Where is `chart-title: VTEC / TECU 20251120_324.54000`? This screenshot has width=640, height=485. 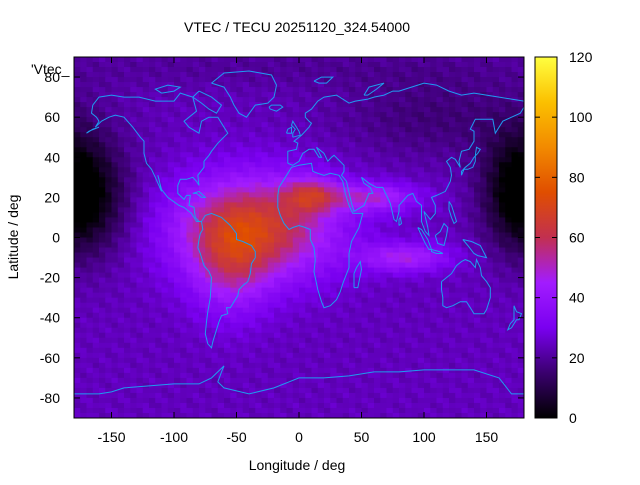 chart-title: VTEC / TECU 20251120_324.54000 is located at coordinates (297, 27).